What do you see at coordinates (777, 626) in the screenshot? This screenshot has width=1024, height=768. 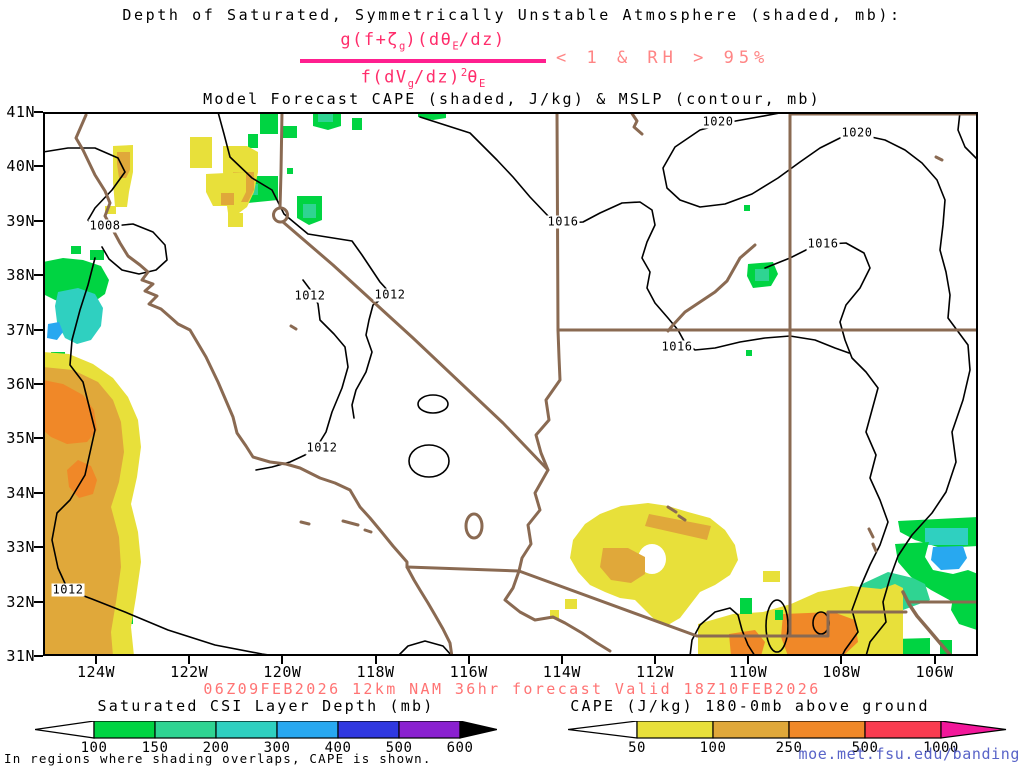 I see `contour-mexico-c` at bounding box center [777, 626].